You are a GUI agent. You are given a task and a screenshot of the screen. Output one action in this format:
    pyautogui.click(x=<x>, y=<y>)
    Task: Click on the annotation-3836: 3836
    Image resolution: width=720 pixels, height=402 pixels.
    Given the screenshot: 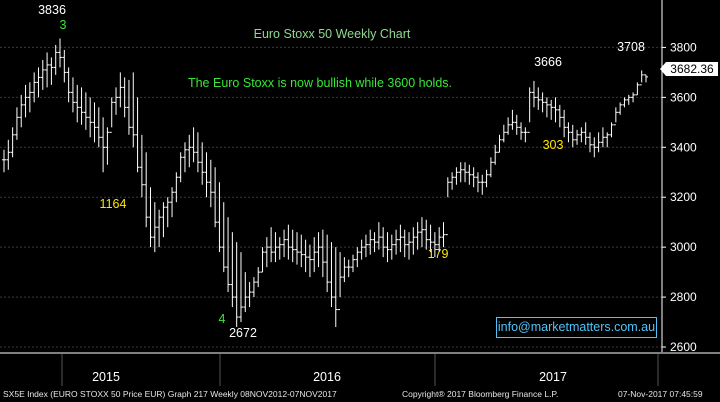 What is the action you would take?
    pyautogui.click(x=52, y=10)
    